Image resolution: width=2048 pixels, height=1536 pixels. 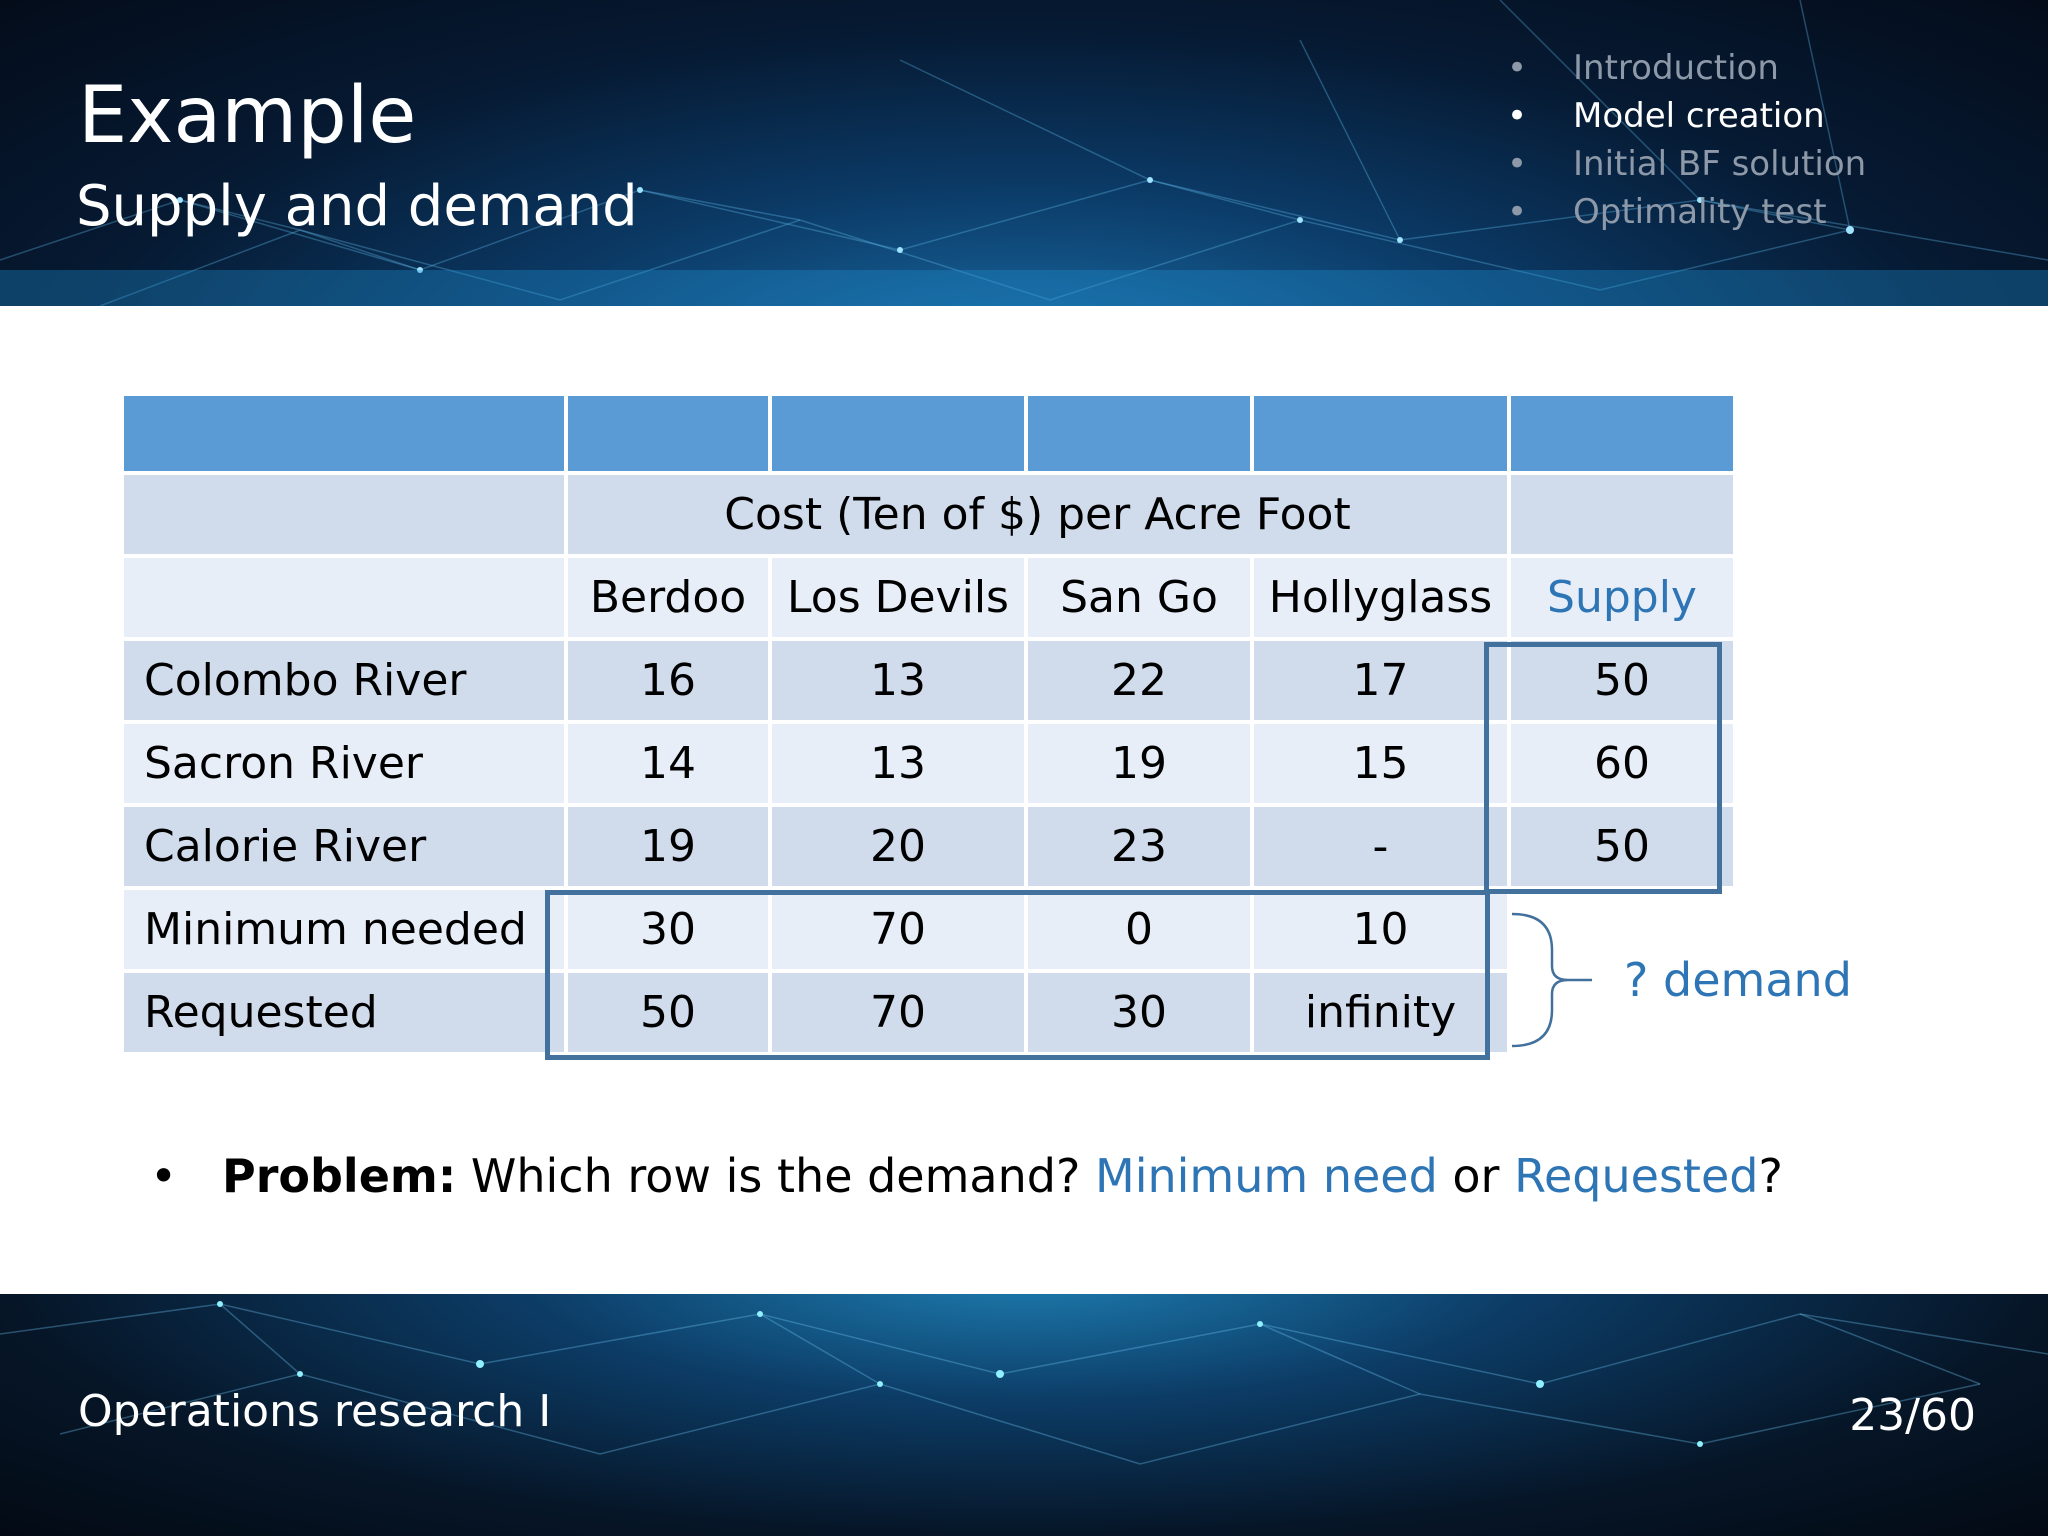 I want to click on agenda-item-optimality-test: • Optimality test, so click(x=1685, y=212).